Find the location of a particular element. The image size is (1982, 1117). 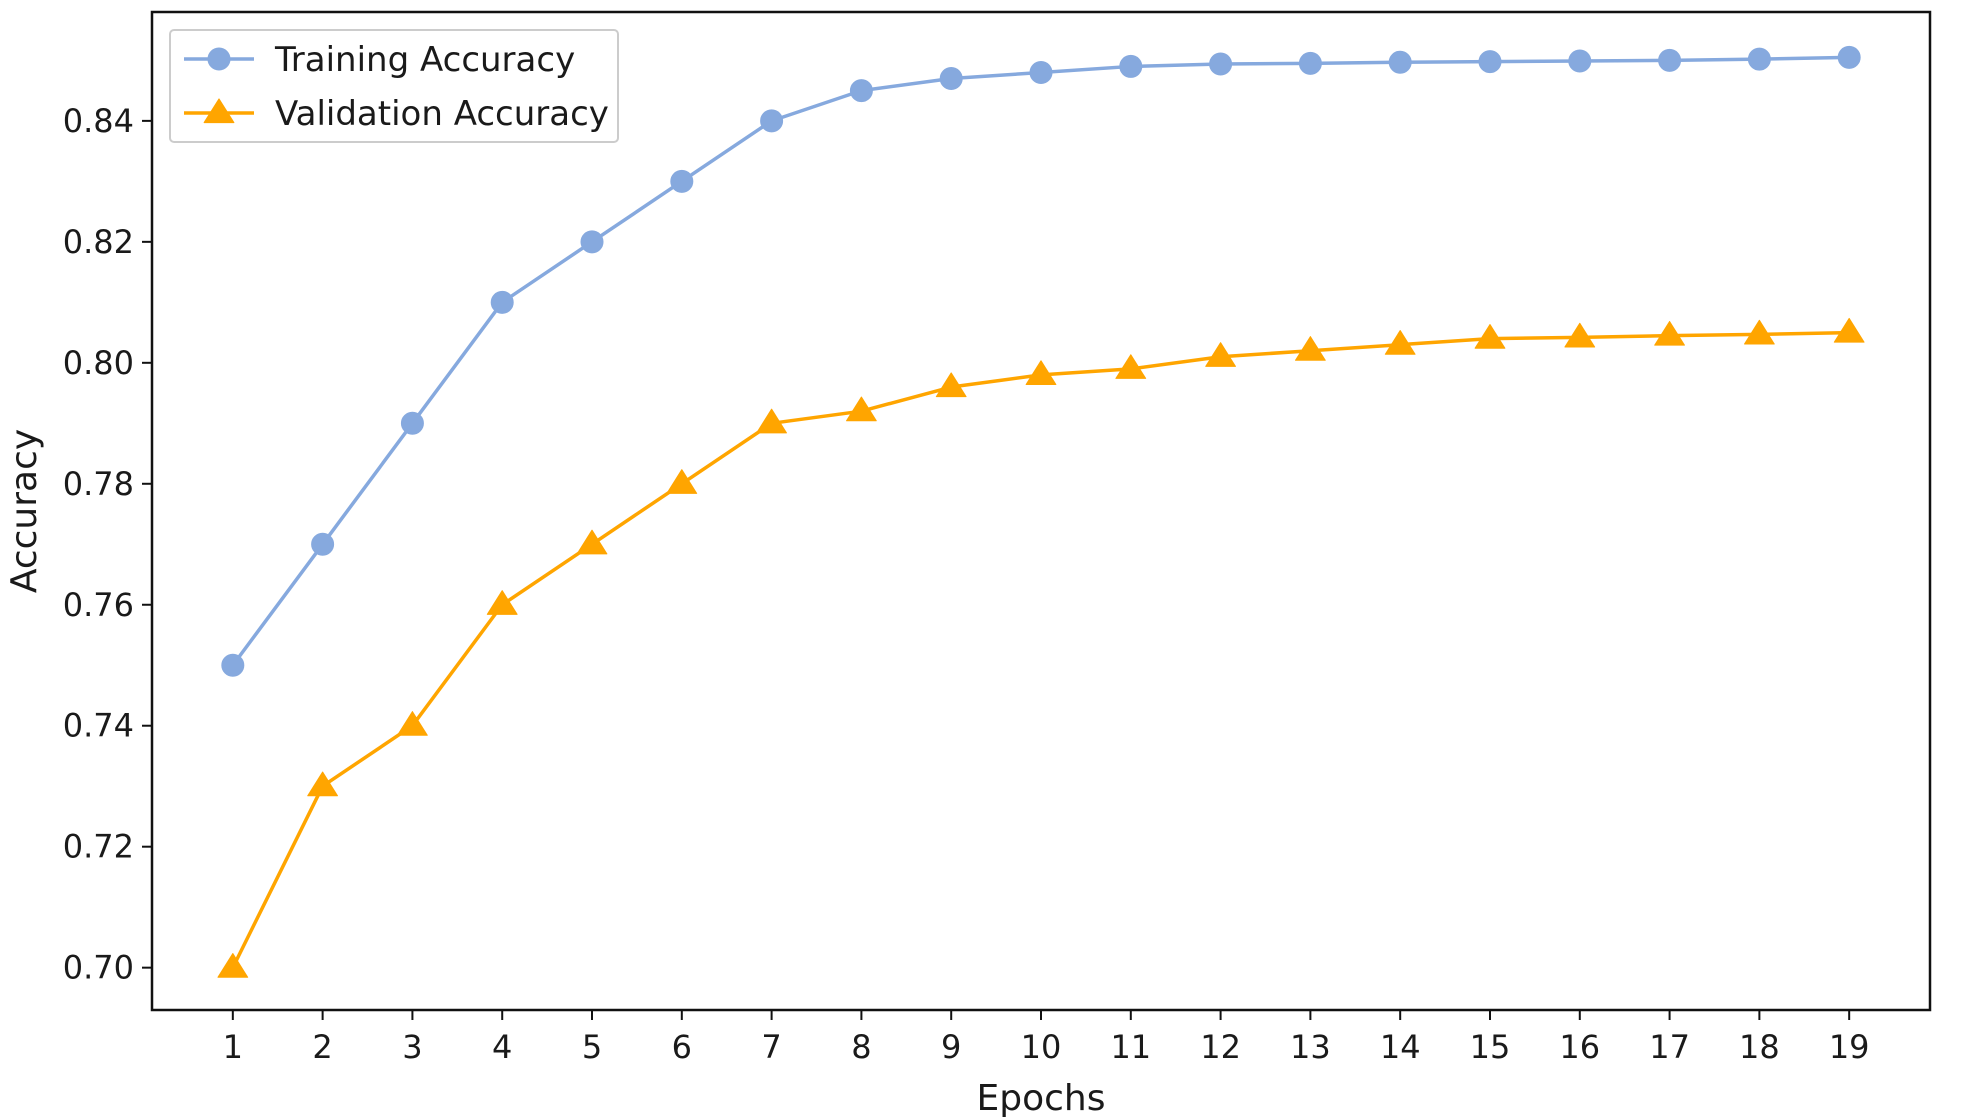

legend-label: Validation Accuracy is located at coordinates (442, 114).